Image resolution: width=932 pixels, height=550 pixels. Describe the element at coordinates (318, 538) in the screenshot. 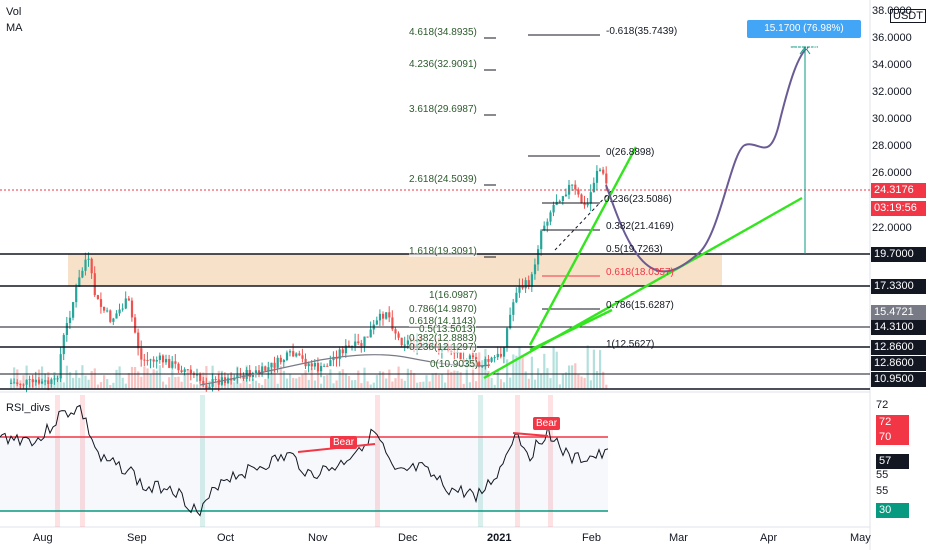

I see `time-axis-label: Nov` at that location.